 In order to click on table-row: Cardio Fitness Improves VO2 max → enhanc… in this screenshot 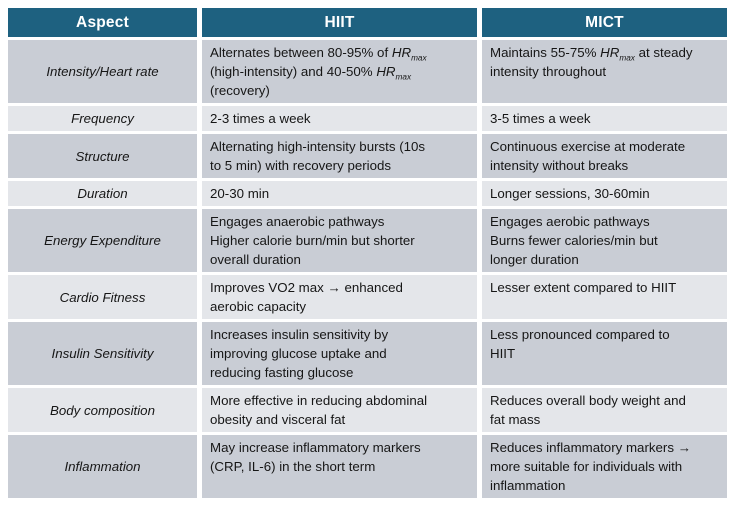, I will do `click(367, 297)`.